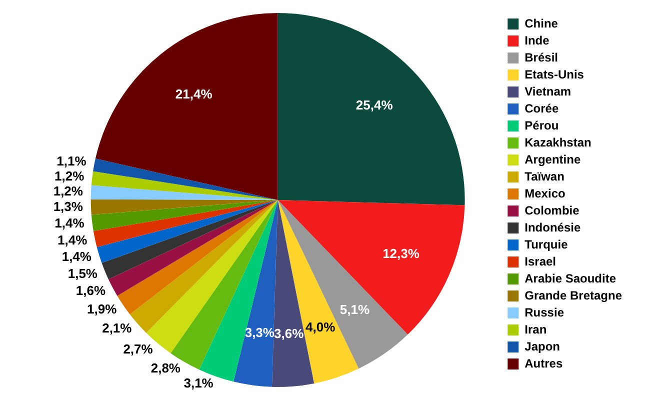 The image size is (650, 400). I want to click on data-label: 21,4%, so click(194, 94).